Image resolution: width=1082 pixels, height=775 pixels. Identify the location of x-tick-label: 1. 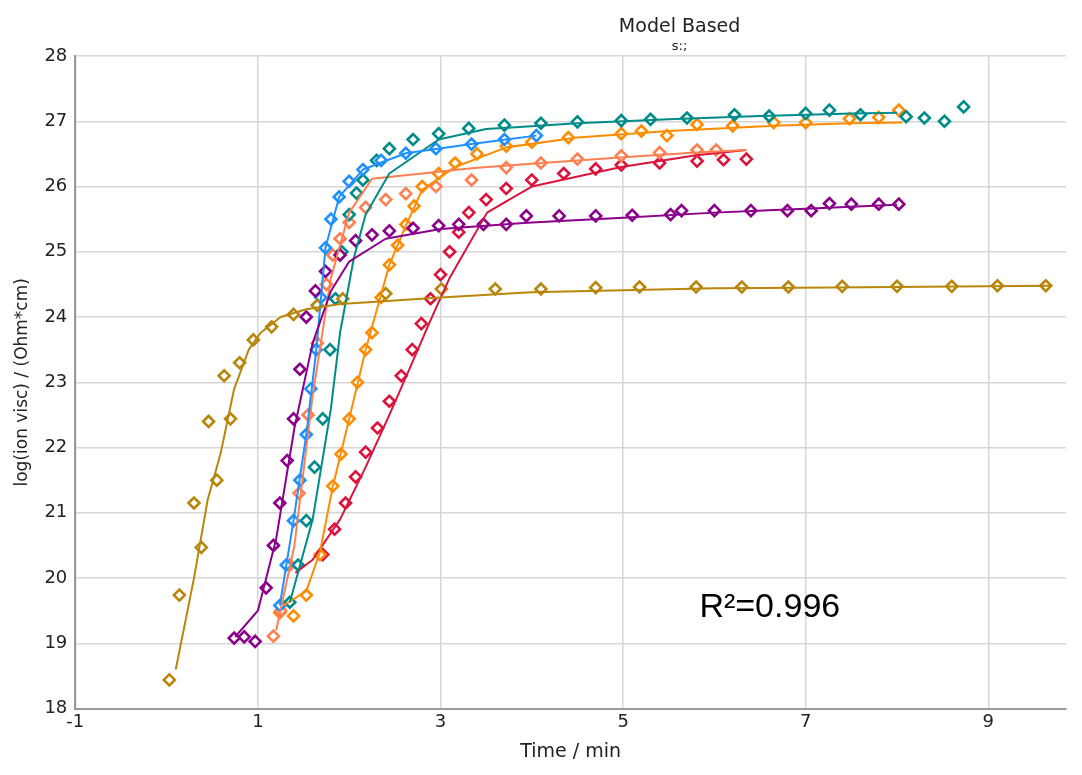
(258, 721).